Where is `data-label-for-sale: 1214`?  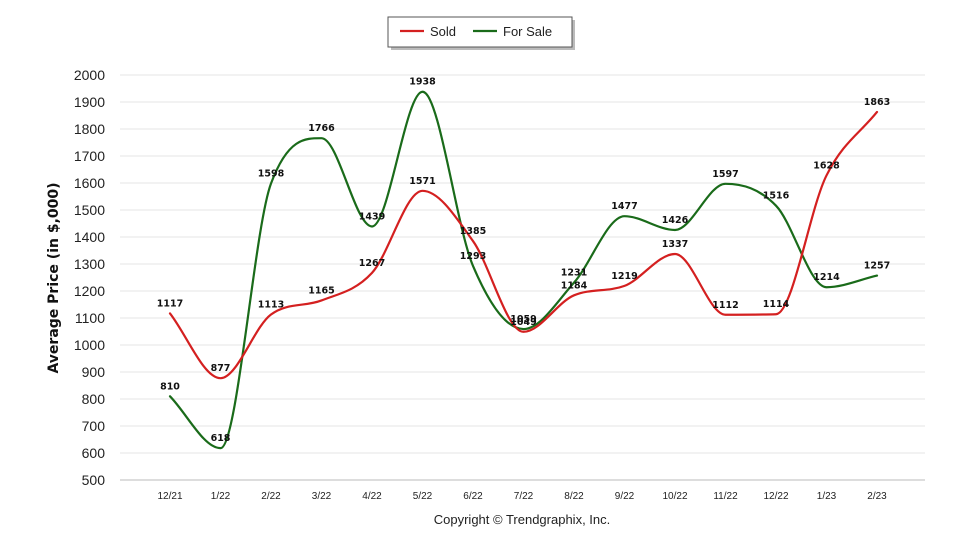
data-label-for-sale: 1214 is located at coordinates (826, 277).